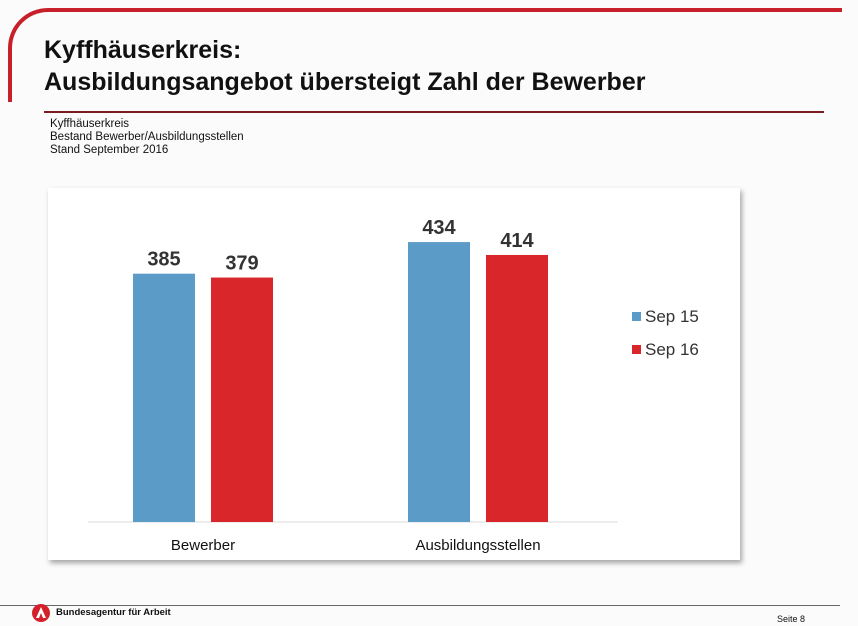  I want to click on legend-label: Sep 16, so click(672, 349).